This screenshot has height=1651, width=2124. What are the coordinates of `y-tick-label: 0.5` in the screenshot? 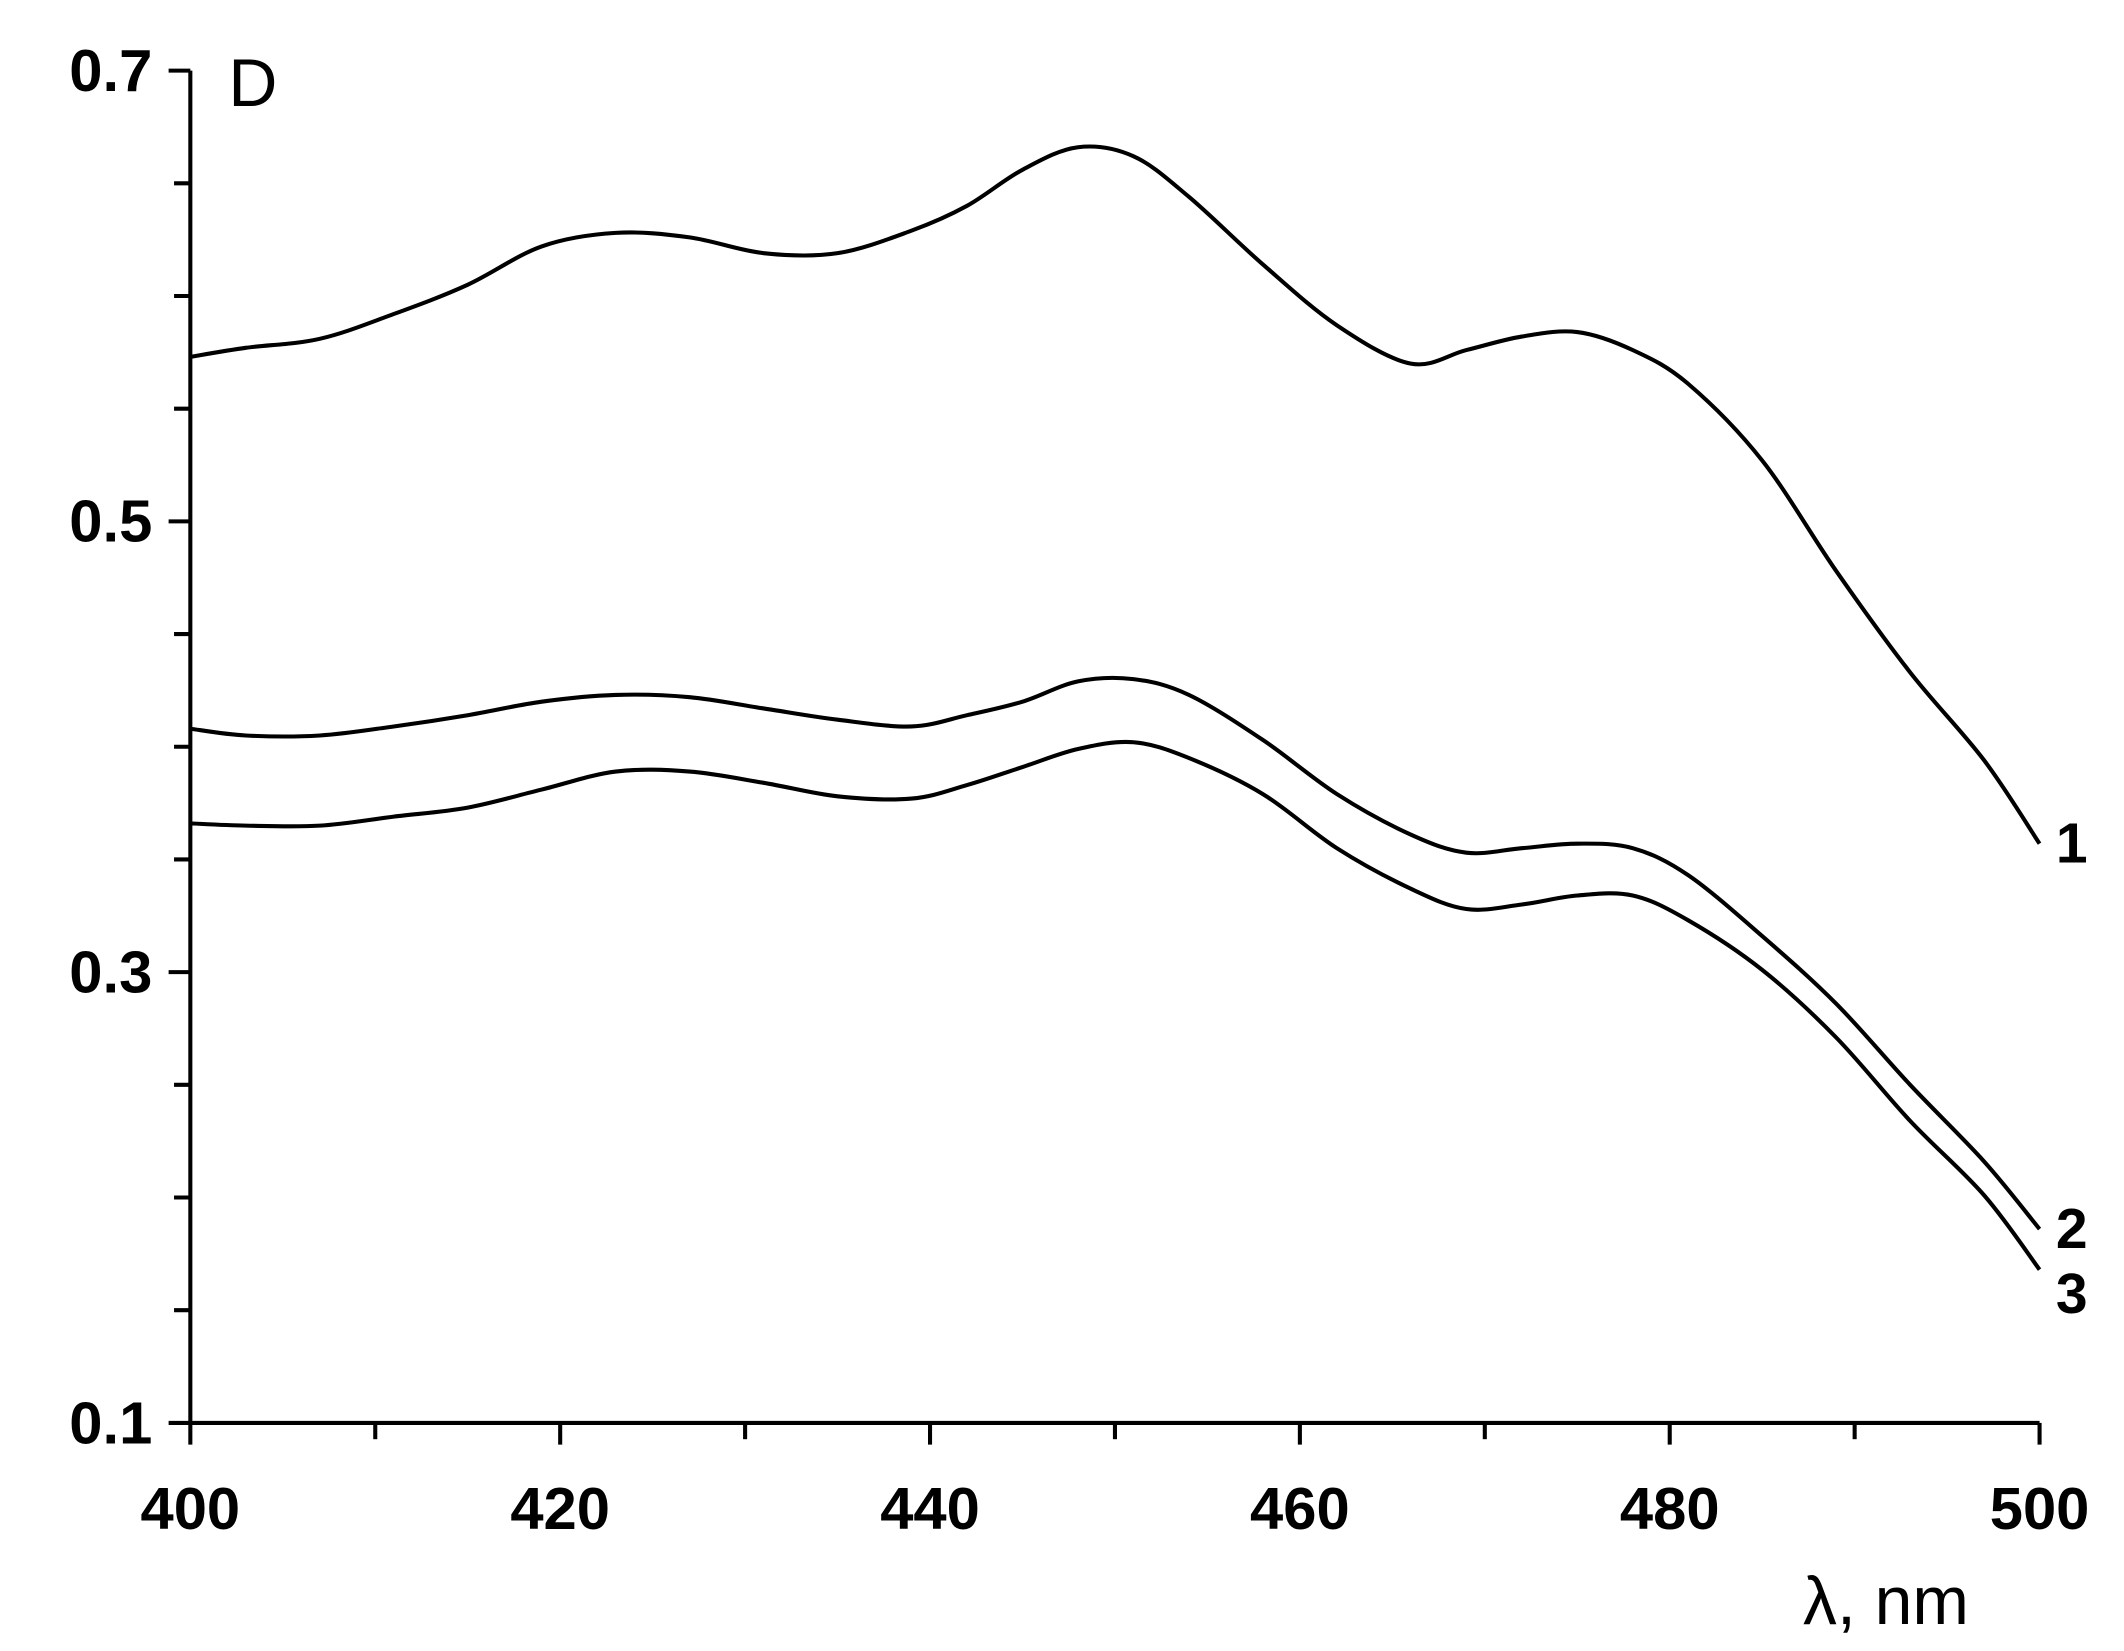 It's located at (110, 521).